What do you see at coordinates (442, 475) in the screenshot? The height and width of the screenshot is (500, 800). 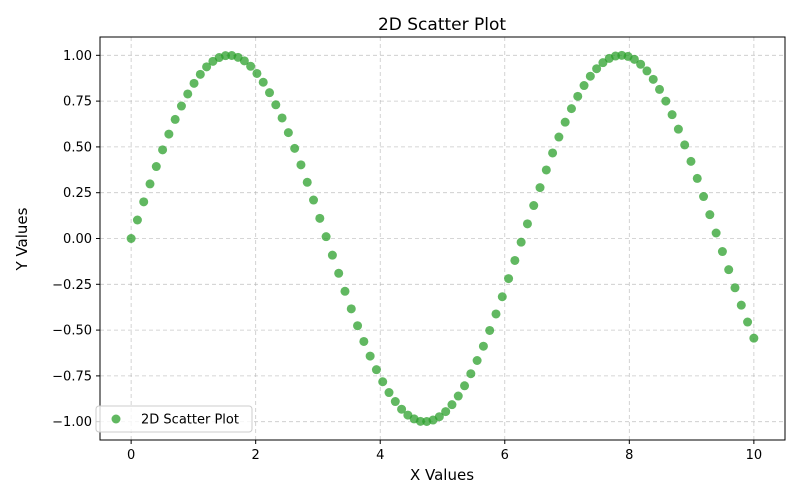 I see `x-axis-title: X Values` at bounding box center [442, 475].